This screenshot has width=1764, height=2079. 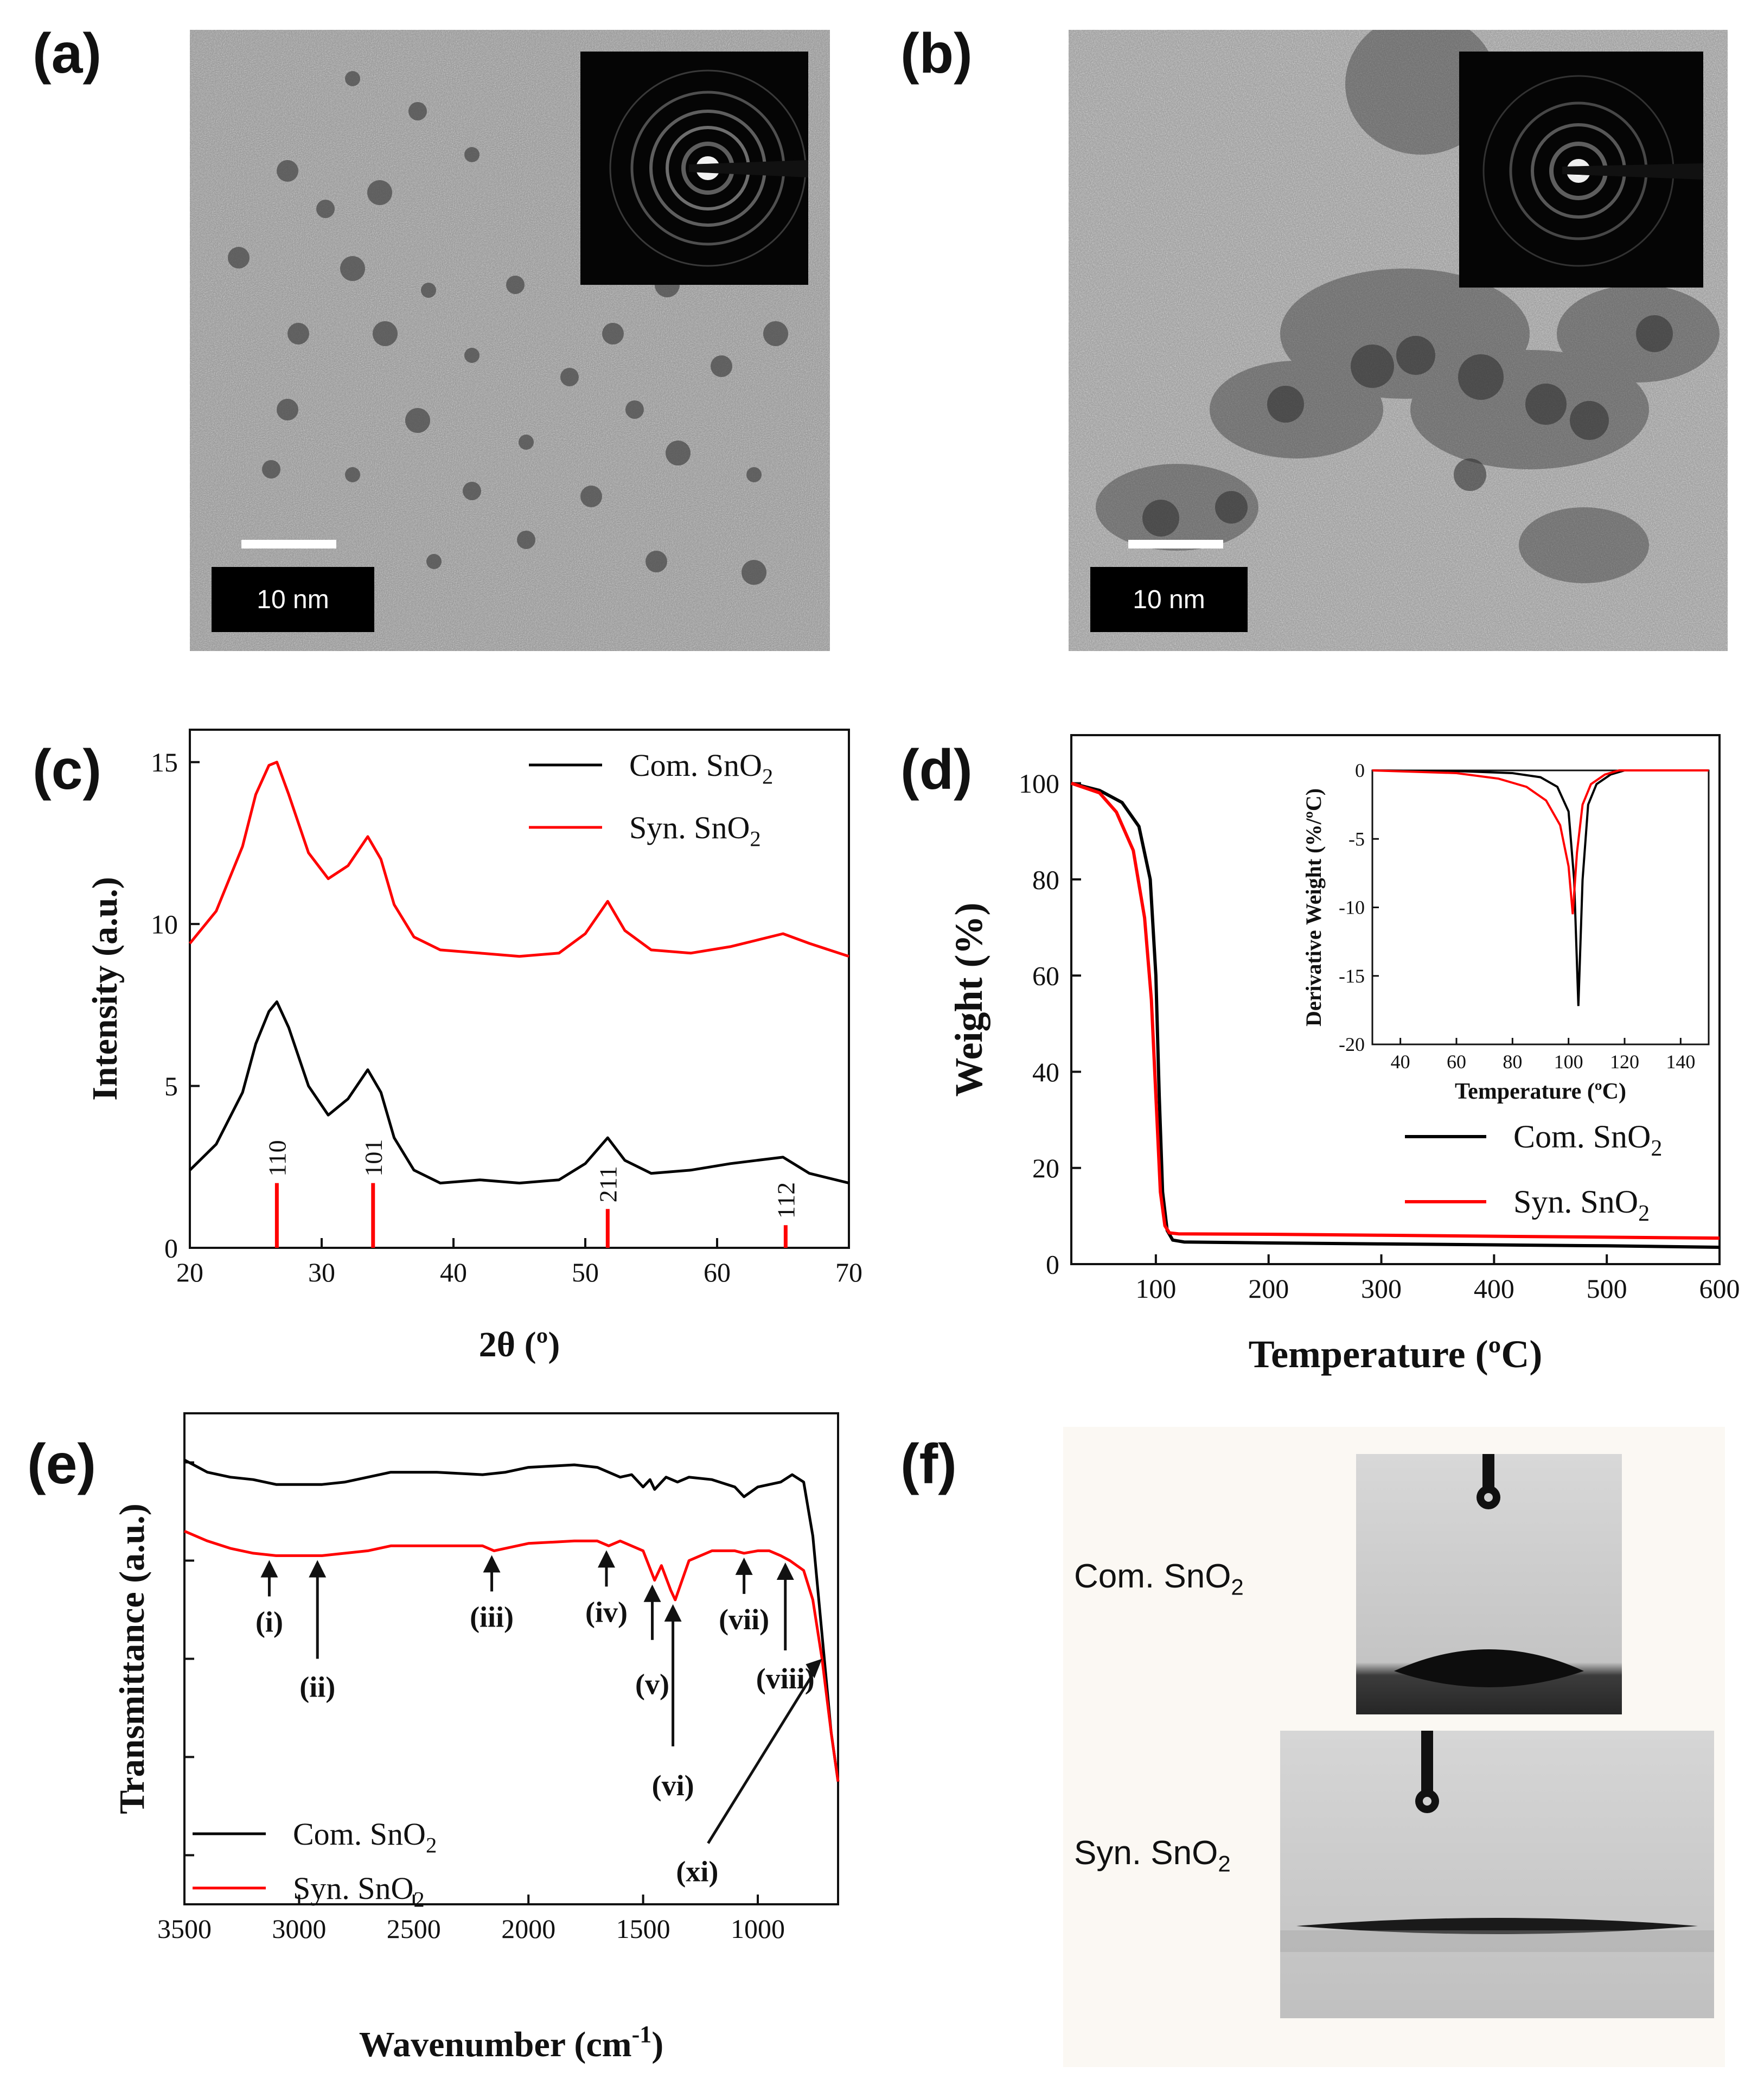 What do you see at coordinates (288, 544) in the screenshot?
I see `scale-bar-a` at bounding box center [288, 544].